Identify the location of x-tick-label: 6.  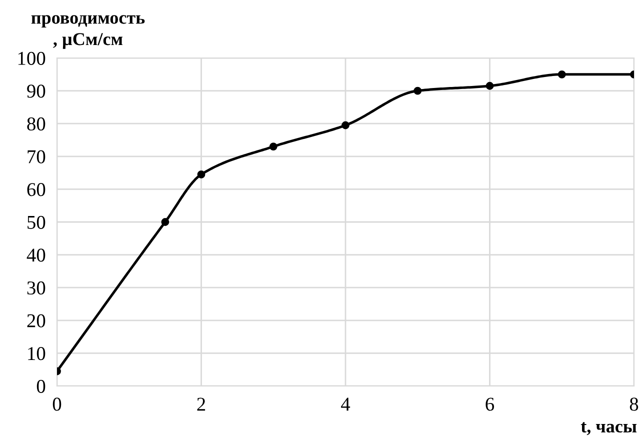
(490, 404).